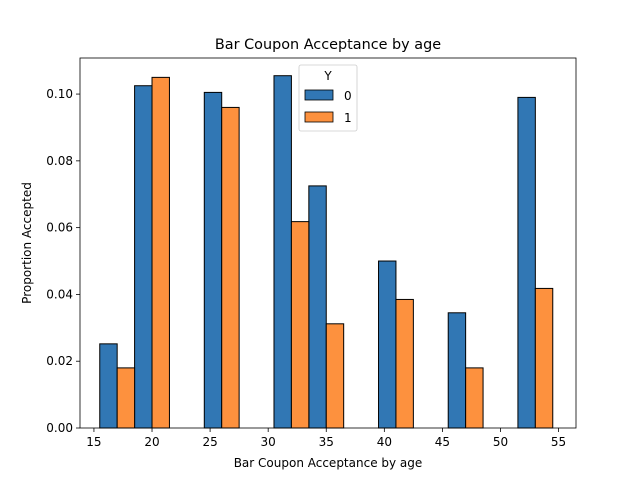 This screenshot has width=640, height=480. I want to click on legend: Y 0 1, so click(328, 98).